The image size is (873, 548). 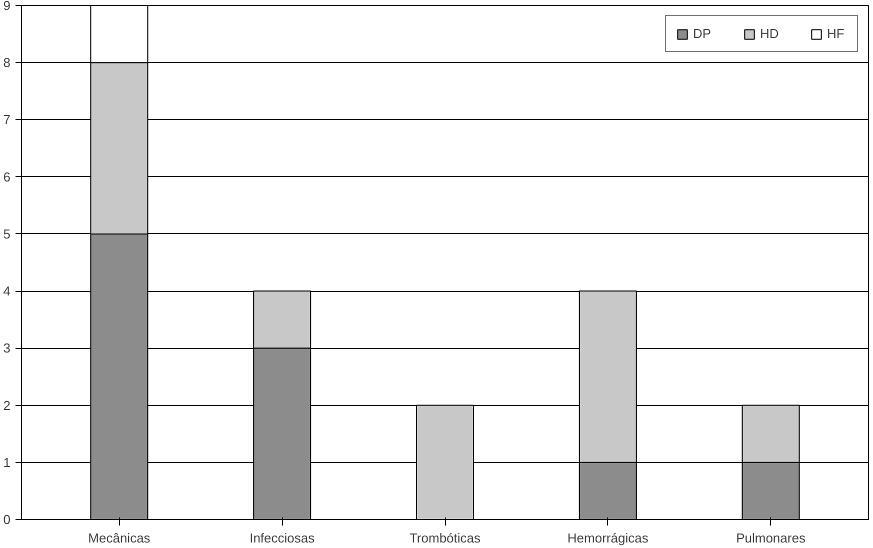 What do you see at coordinates (7, 462) in the screenshot?
I see `y-tick-label: 1` at bounding box center [7, 462].